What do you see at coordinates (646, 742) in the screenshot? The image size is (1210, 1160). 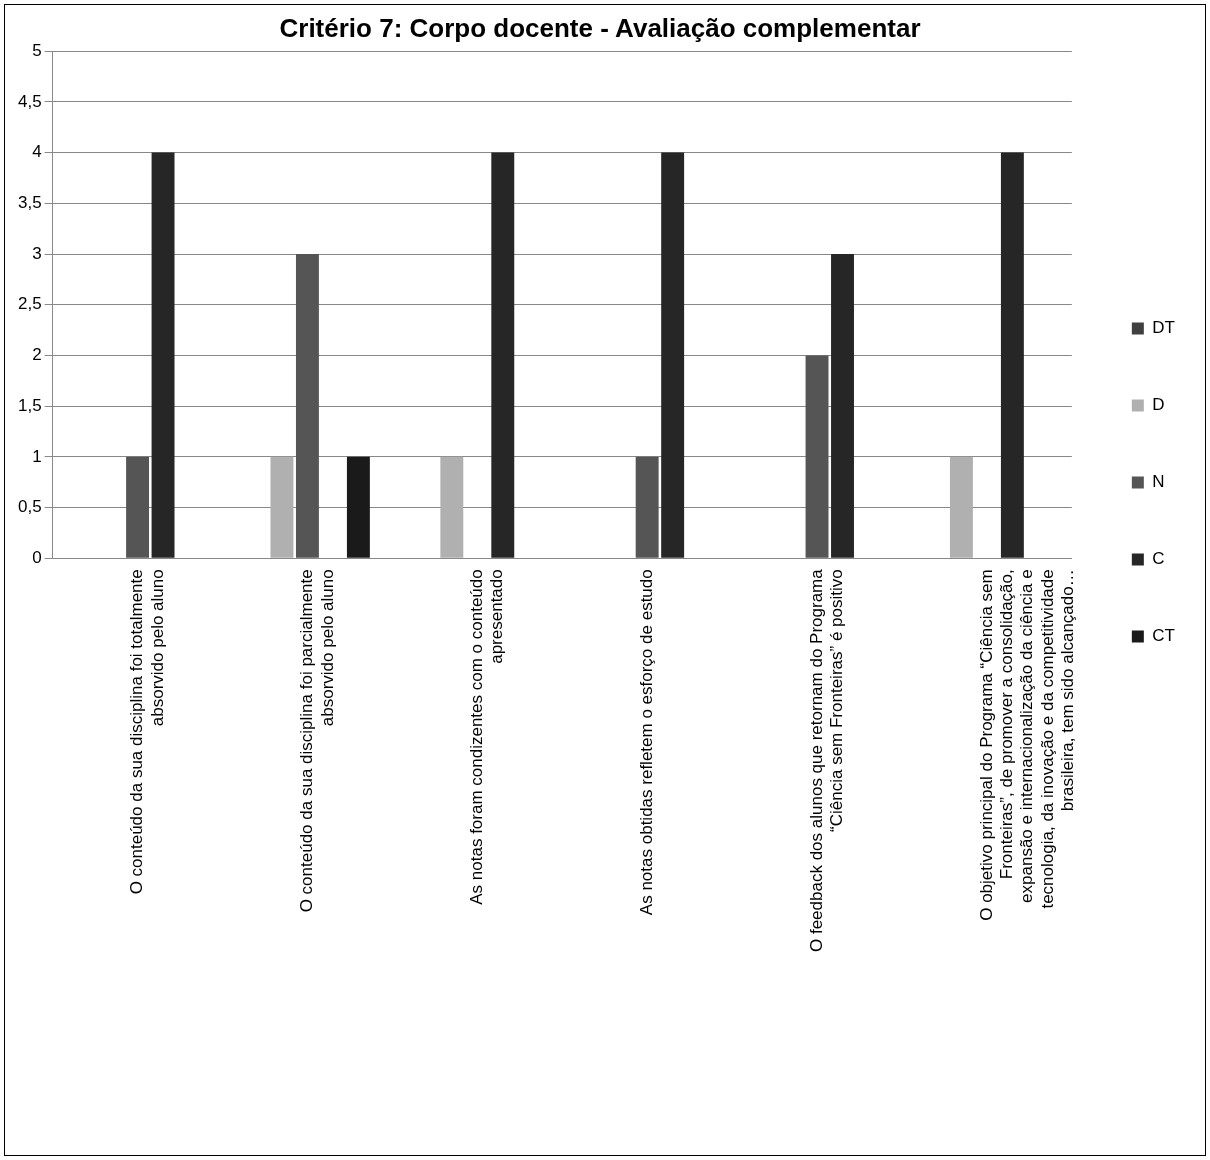 I see `x-tick-label: As notas obtidas refletem o esforço de estudo` at bounding box center [646, 742].